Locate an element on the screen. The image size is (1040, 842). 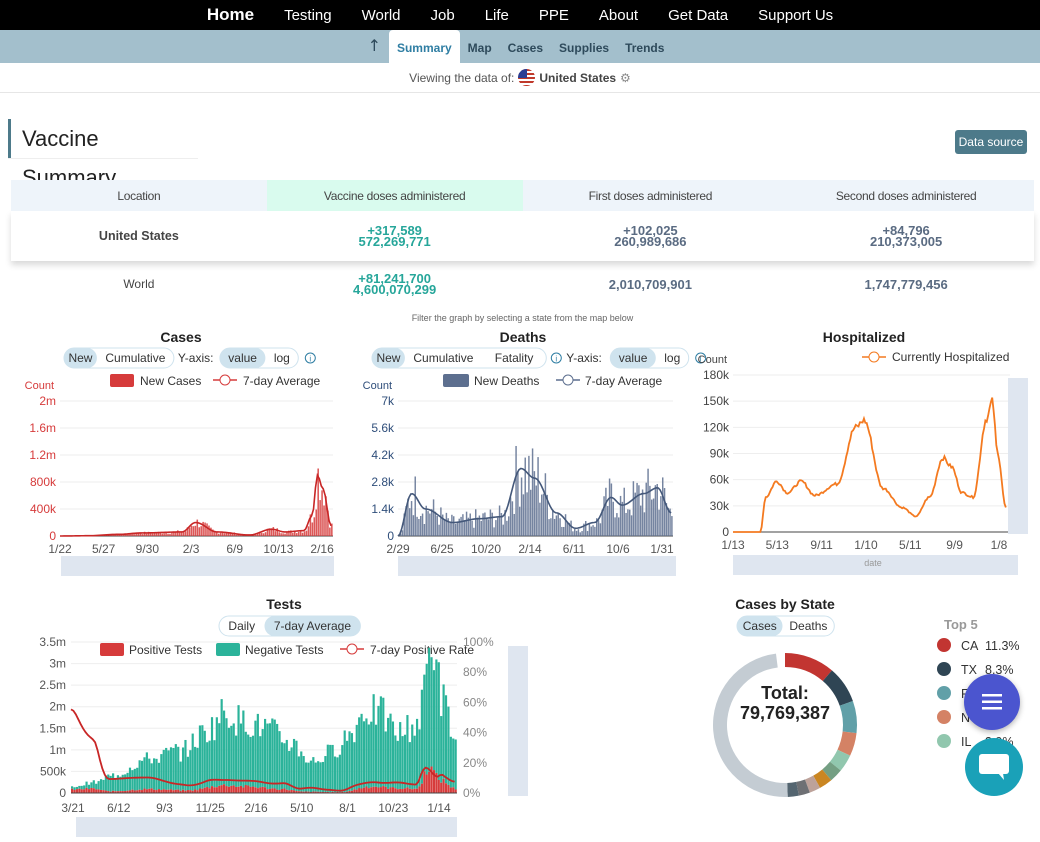
gear-icon: ⚙ is located at coordinates (625, 77).